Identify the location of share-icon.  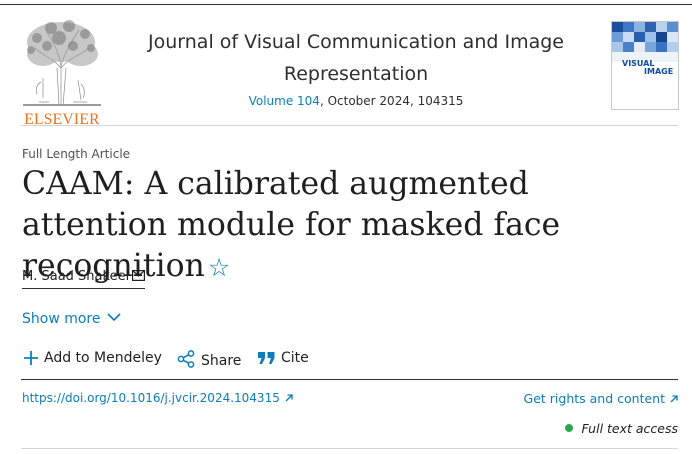
(186, 359).